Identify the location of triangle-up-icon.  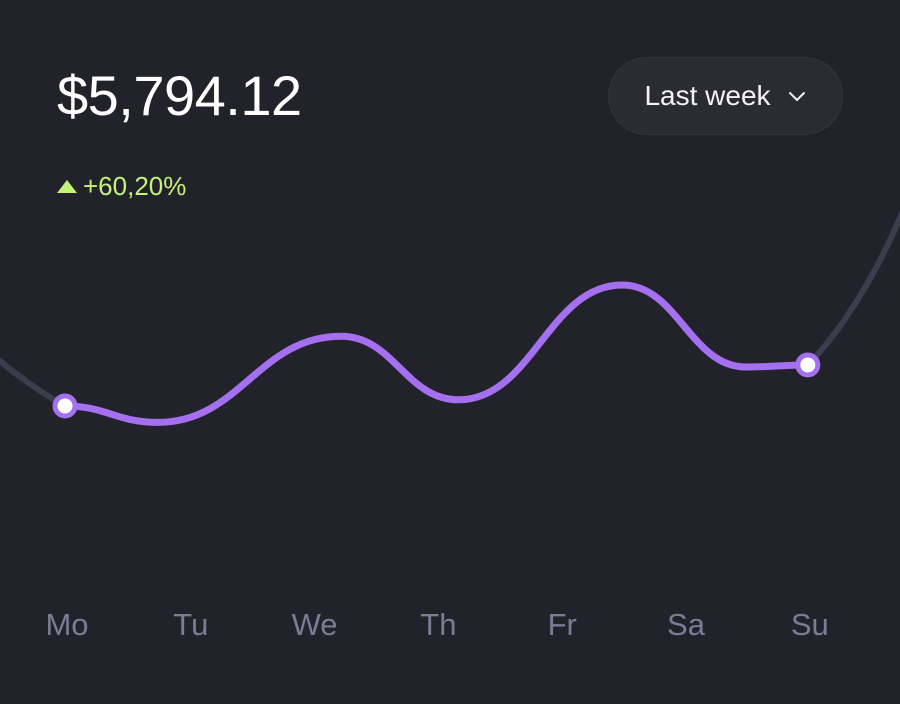
(67, 186).